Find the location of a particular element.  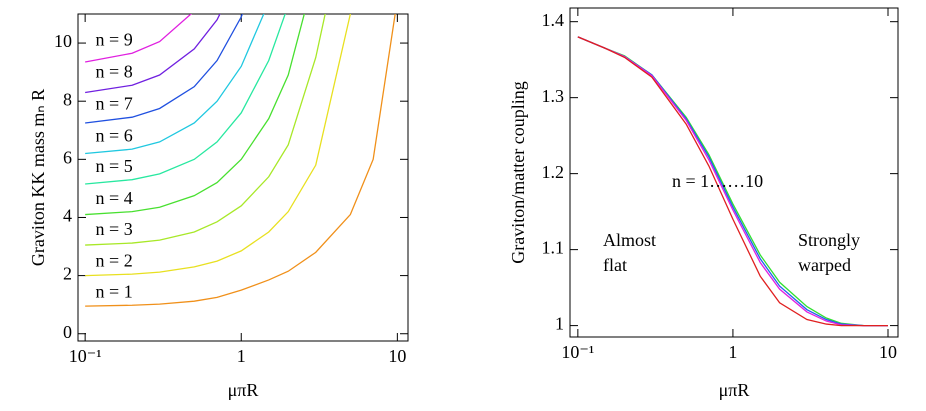

y-tick-label: 0 is located at coordinates (67, 332).